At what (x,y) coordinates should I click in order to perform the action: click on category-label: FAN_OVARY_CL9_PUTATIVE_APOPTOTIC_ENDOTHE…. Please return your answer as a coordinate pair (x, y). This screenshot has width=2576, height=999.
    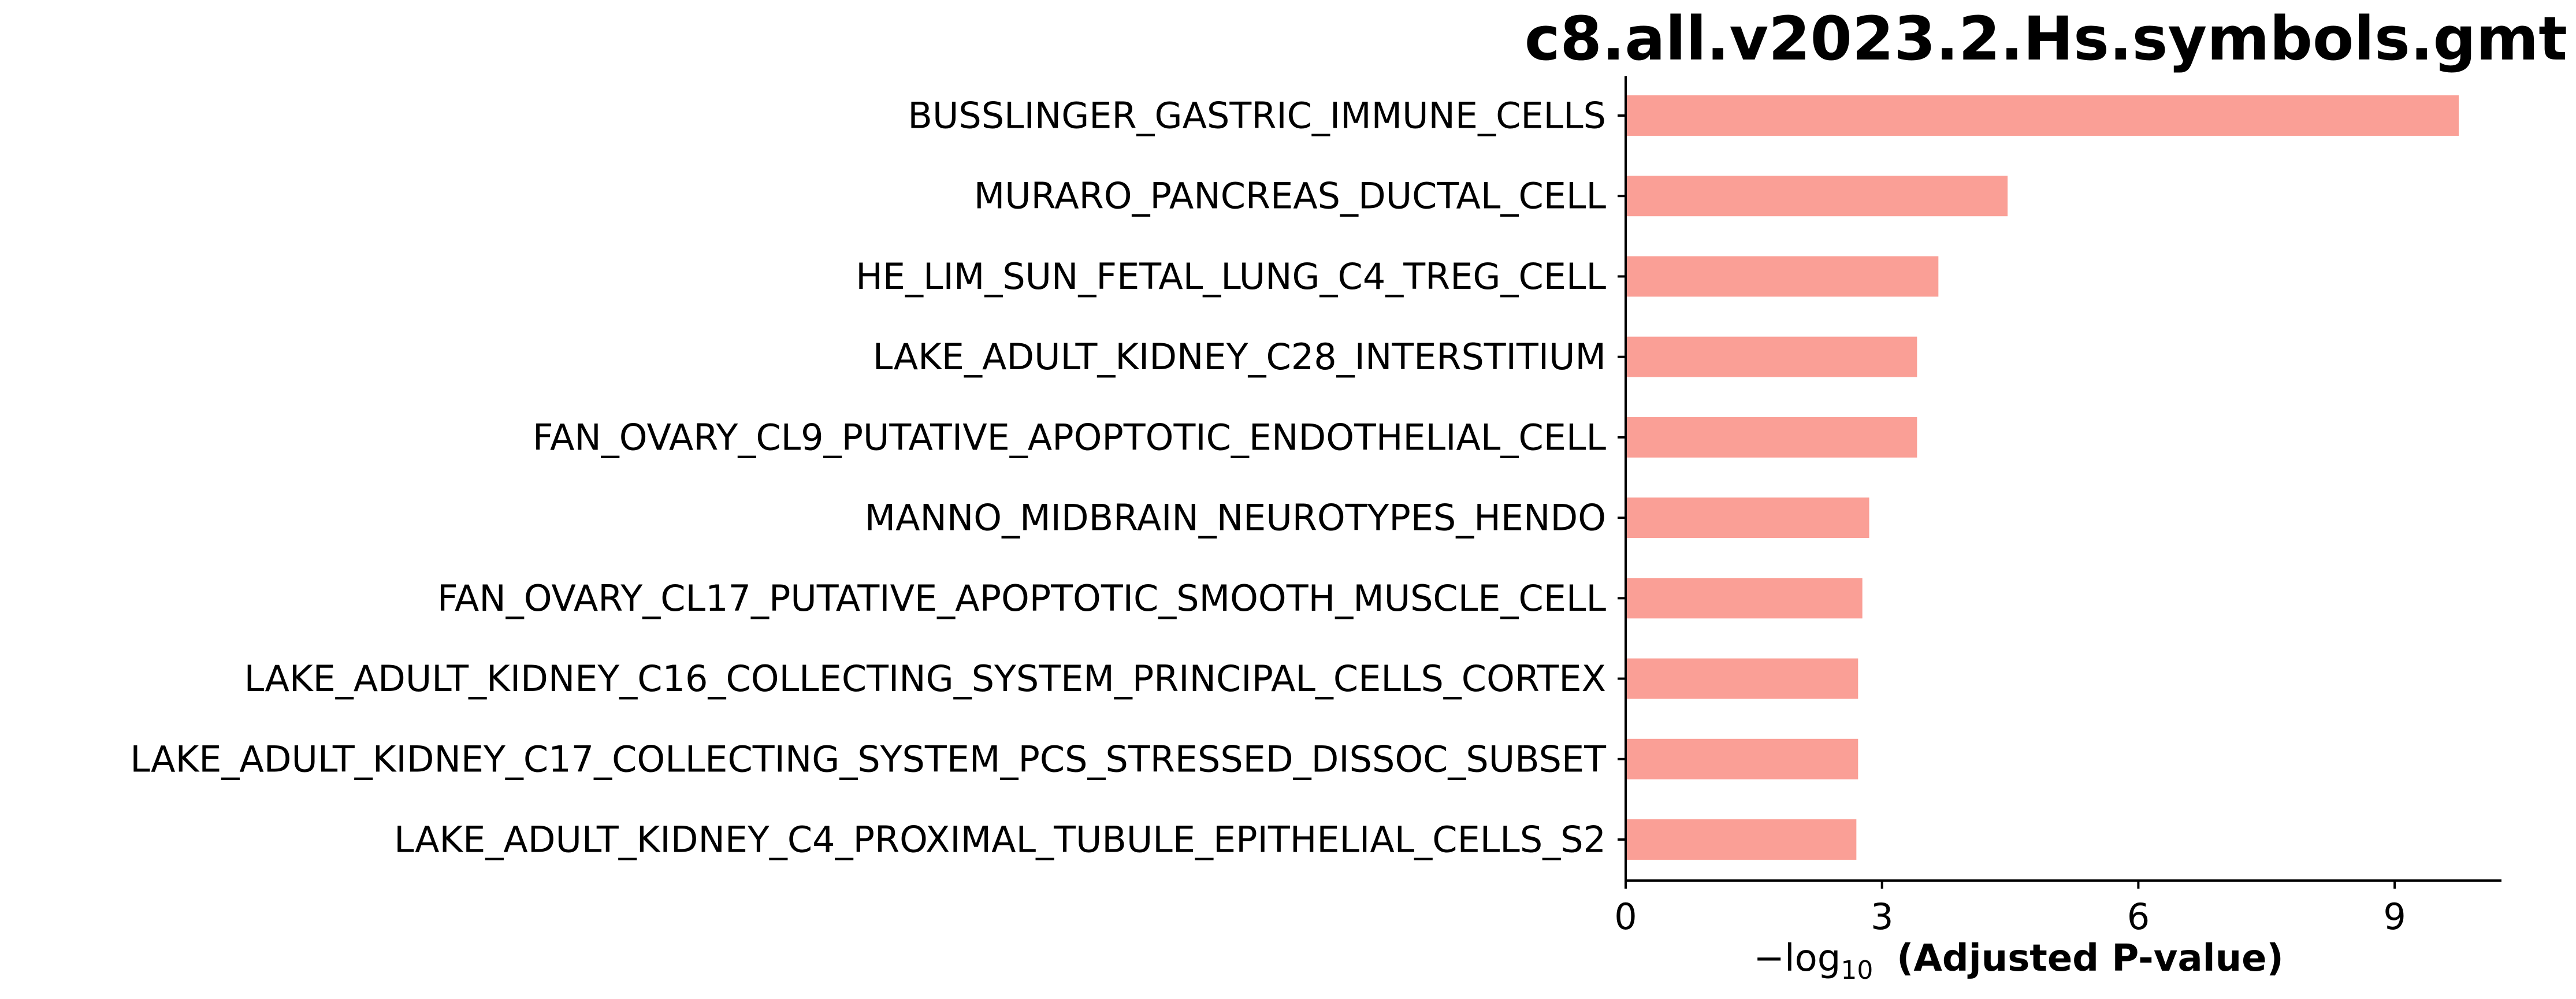
    Looking at the image, I should click on (1069, 437).